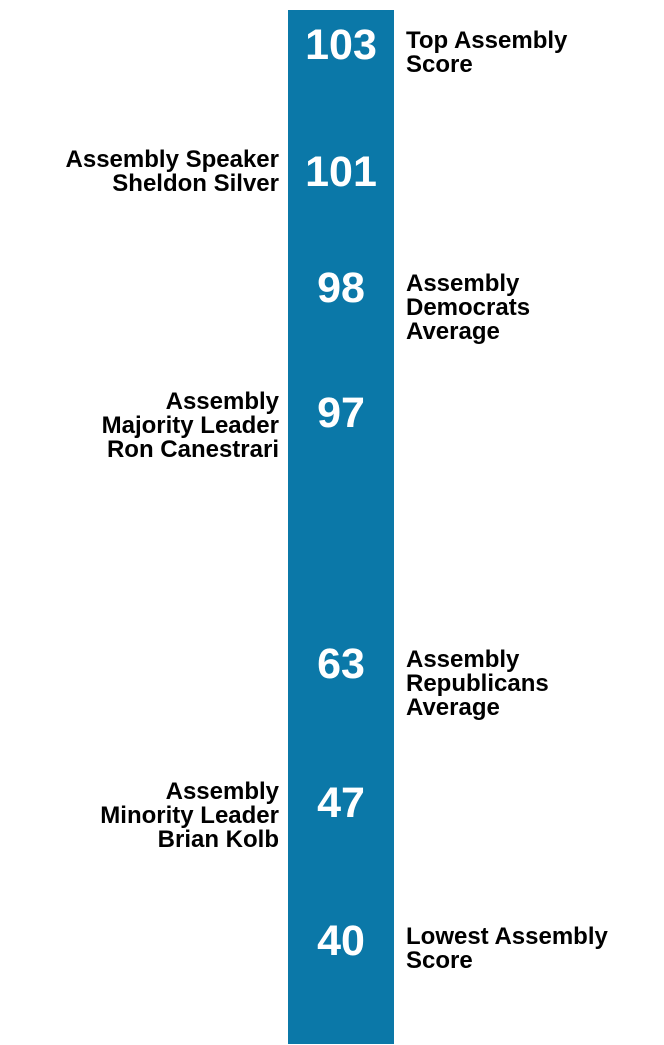 Image resolution: width=664 pixels, height=1045 pixels. Describe the element at coordinates (468, 307) in the screenshot. I see `score-label-98: Assembly Democrats Average` at that location.